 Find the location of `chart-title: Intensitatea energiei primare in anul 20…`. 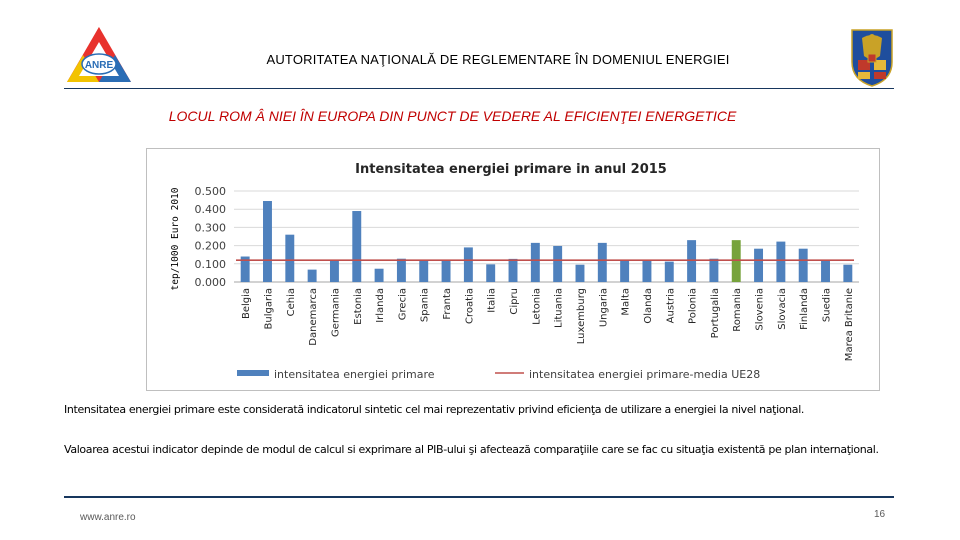

chart-title: Intensitatea energiei primare in anul 20… is located at coordinates (511, 169).